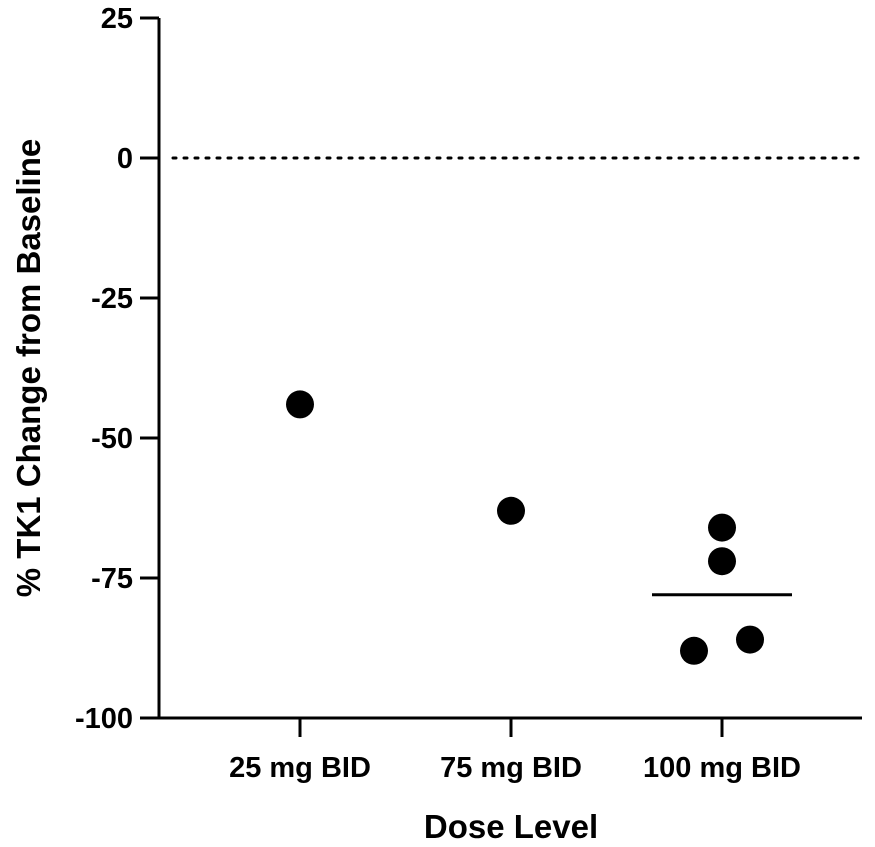  Describe the element at coordinates (125, 159) in the screenshot. I see `y-tick-label: 0` at that location.